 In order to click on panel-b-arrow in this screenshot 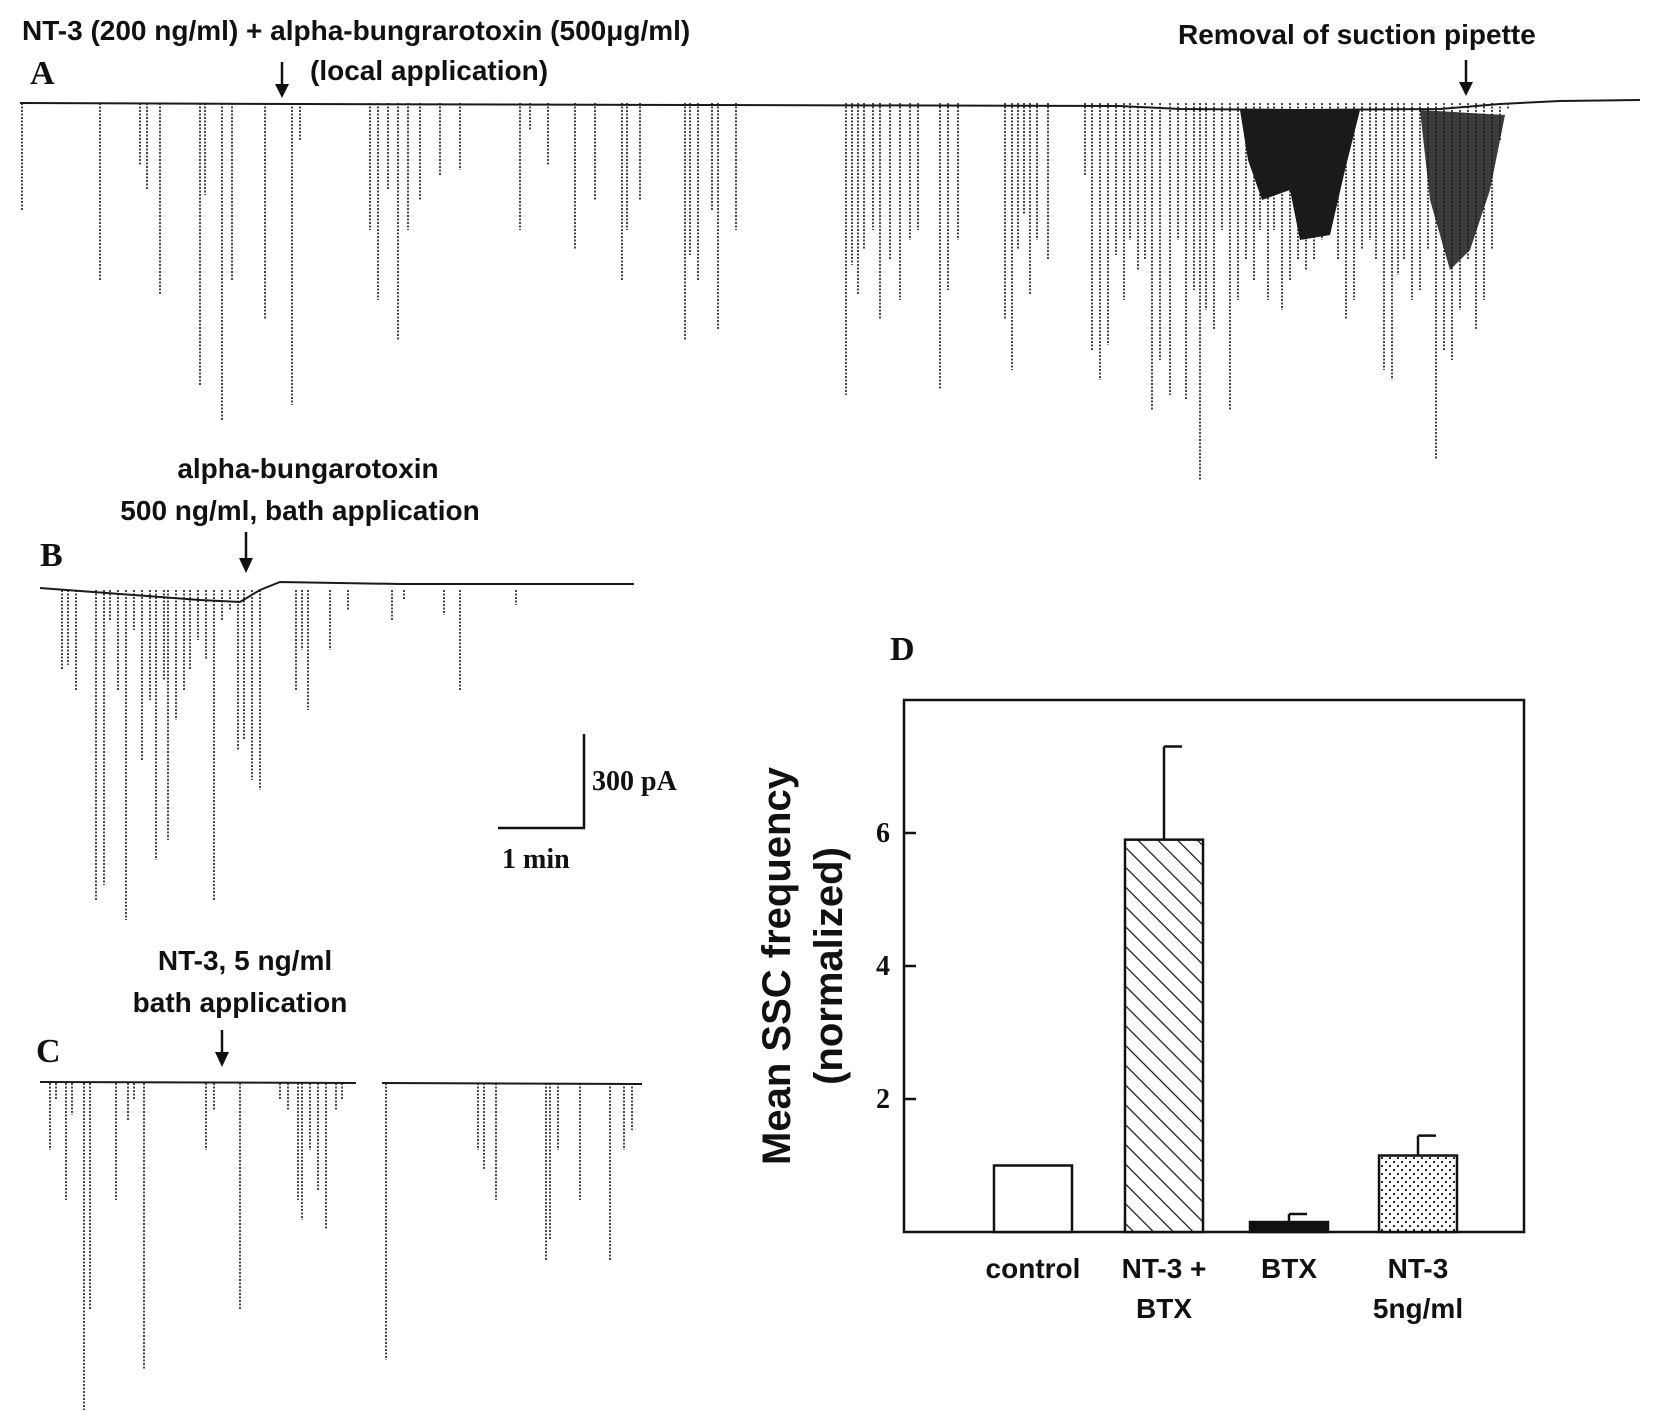, I will do `click(246, 552)`.